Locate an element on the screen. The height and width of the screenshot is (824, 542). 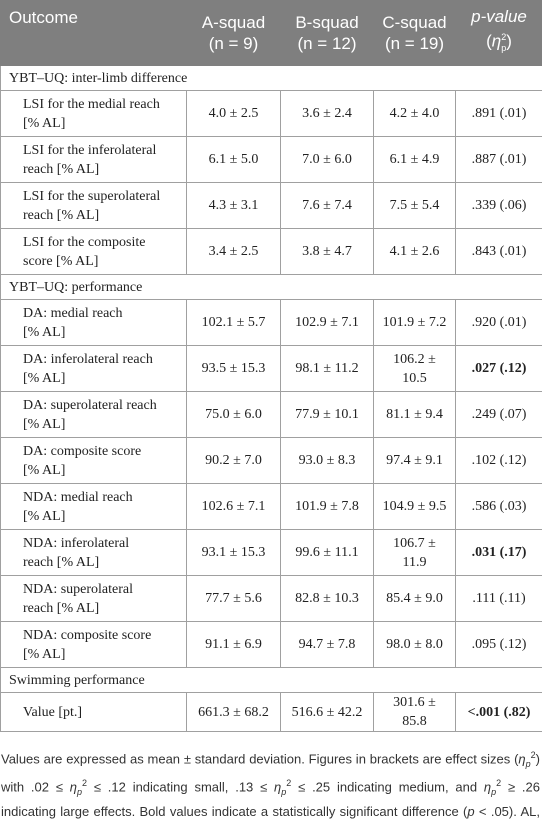
value-cell: 6.1 ± 4.9 is located at coordinates (414, 159).